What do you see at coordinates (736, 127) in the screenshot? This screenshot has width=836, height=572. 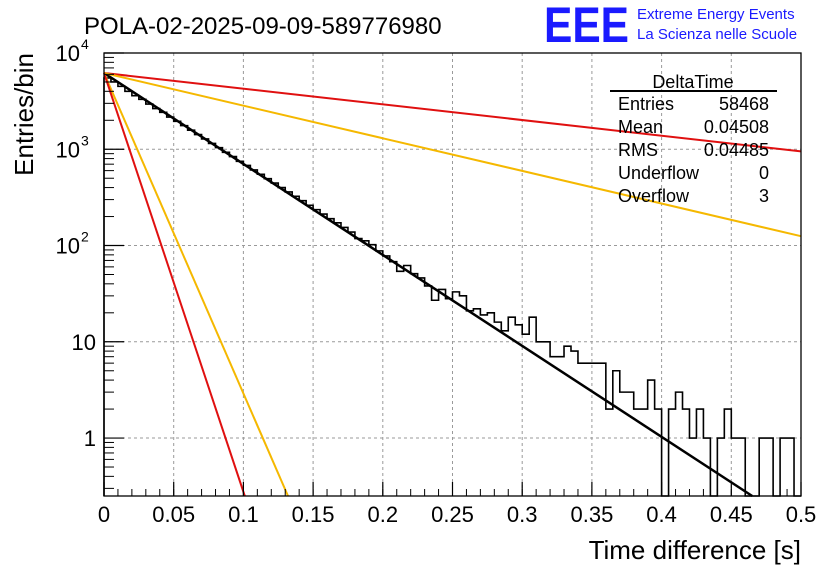 I see `stats-value: 0.04508` at bounding box center [736, 127].